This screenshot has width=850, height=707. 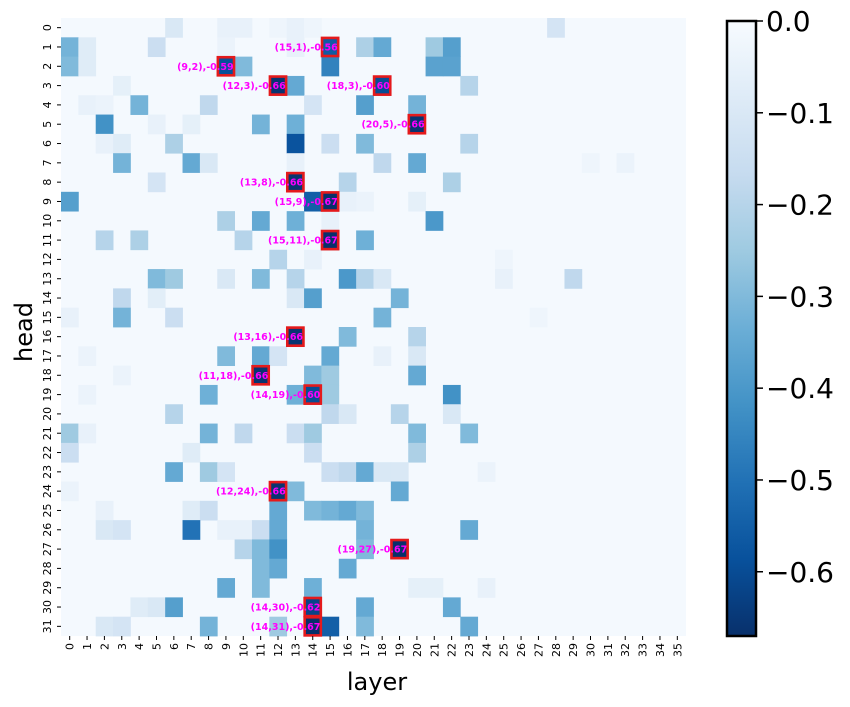 I want to click on y-tick-label: 28, so click(x=47, y=568).